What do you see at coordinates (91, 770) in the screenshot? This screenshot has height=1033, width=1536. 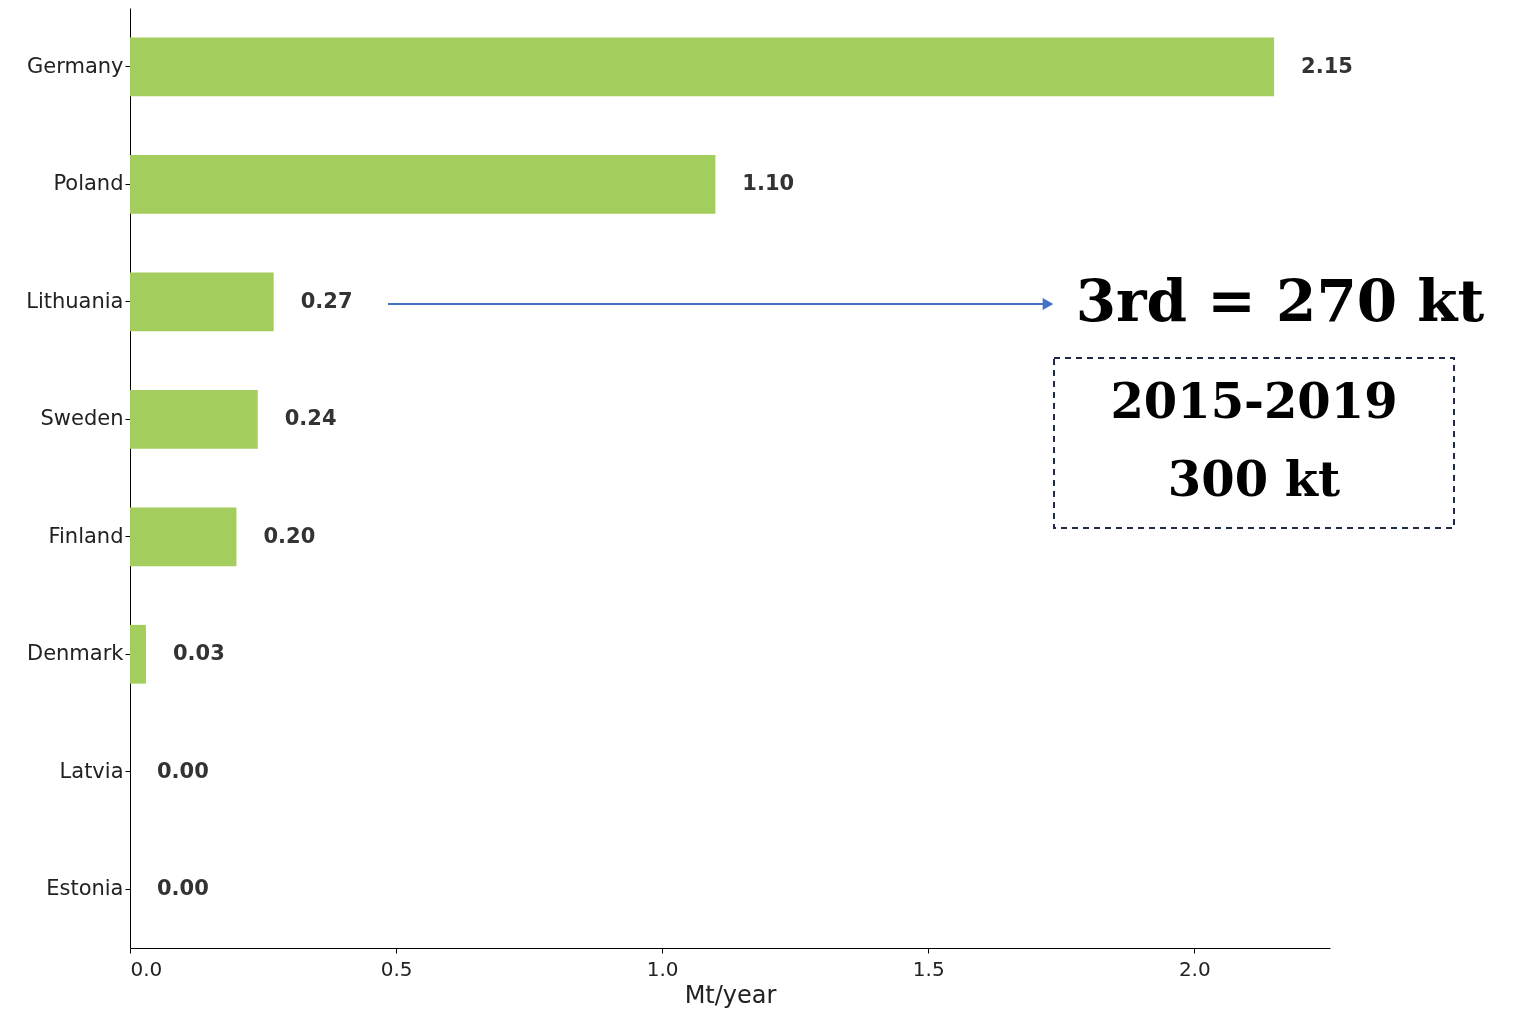 I see `y-tick-label: Latvia` at bounding box center [91, 770].